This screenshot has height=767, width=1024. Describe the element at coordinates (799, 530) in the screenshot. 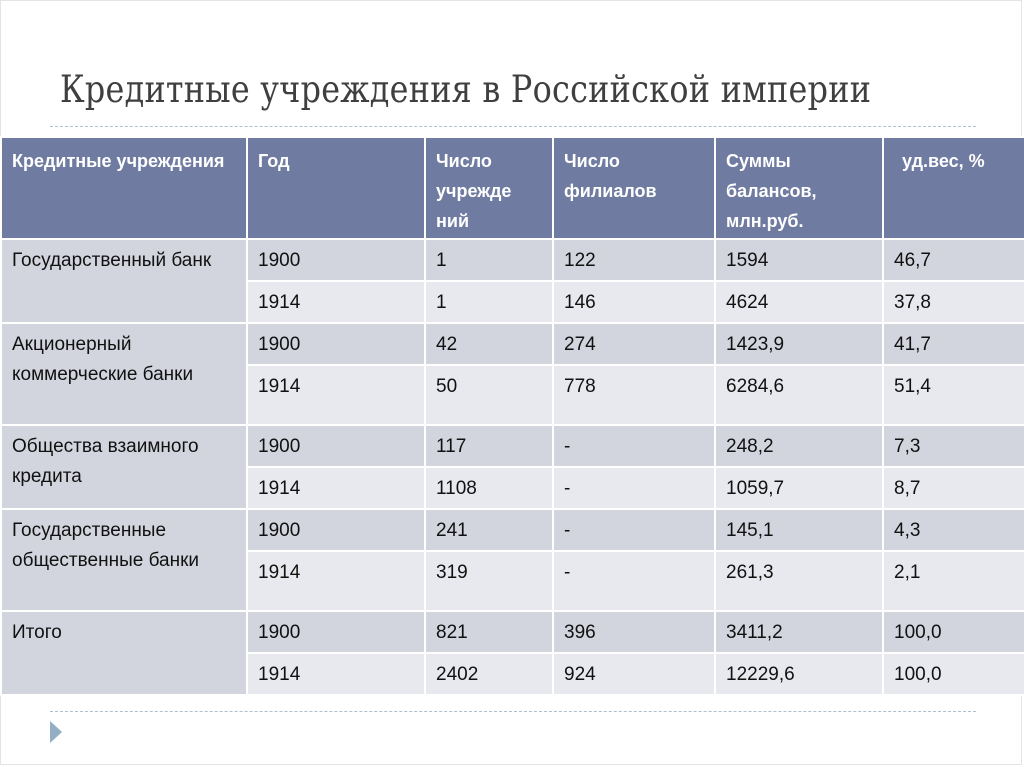

I see `cell-balance: 145,1` at that location.